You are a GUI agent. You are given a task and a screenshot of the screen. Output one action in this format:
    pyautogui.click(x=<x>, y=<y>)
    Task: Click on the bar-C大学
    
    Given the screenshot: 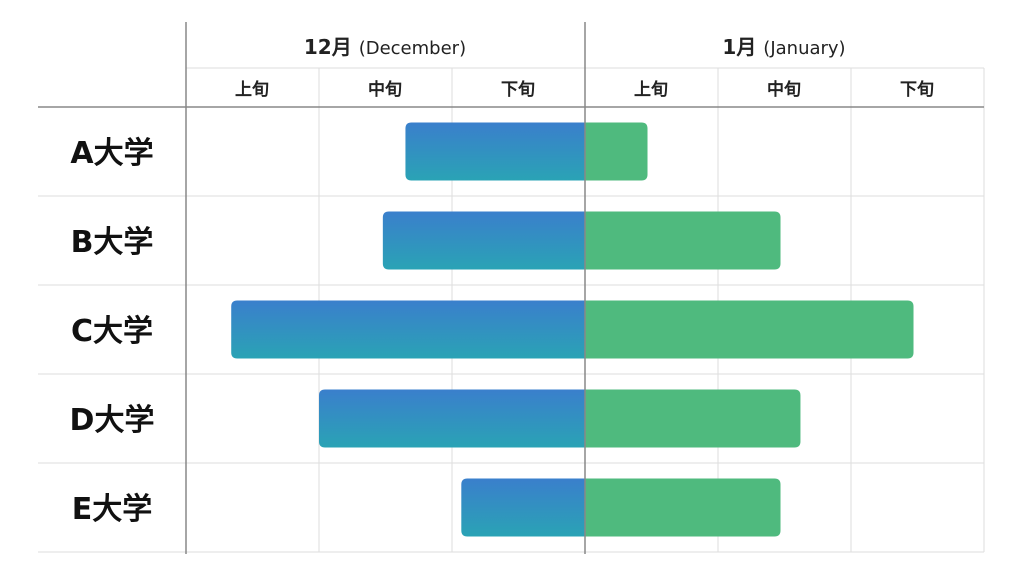 What is the action you would take?
    pyautogui.click(x=572, y=329)
    